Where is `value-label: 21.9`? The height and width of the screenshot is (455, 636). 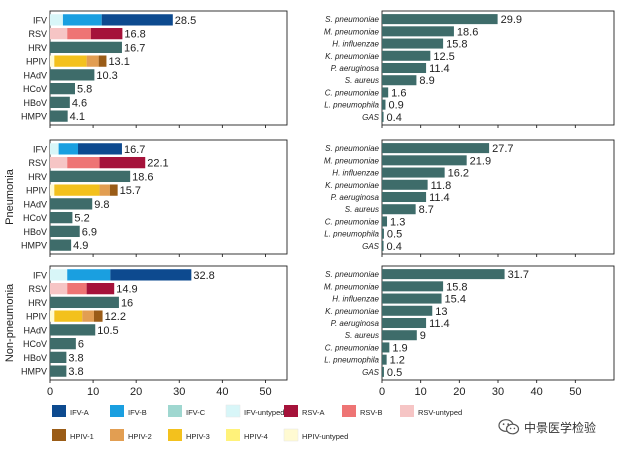
value-label: 21.9 is located at coordinates (480, 161).